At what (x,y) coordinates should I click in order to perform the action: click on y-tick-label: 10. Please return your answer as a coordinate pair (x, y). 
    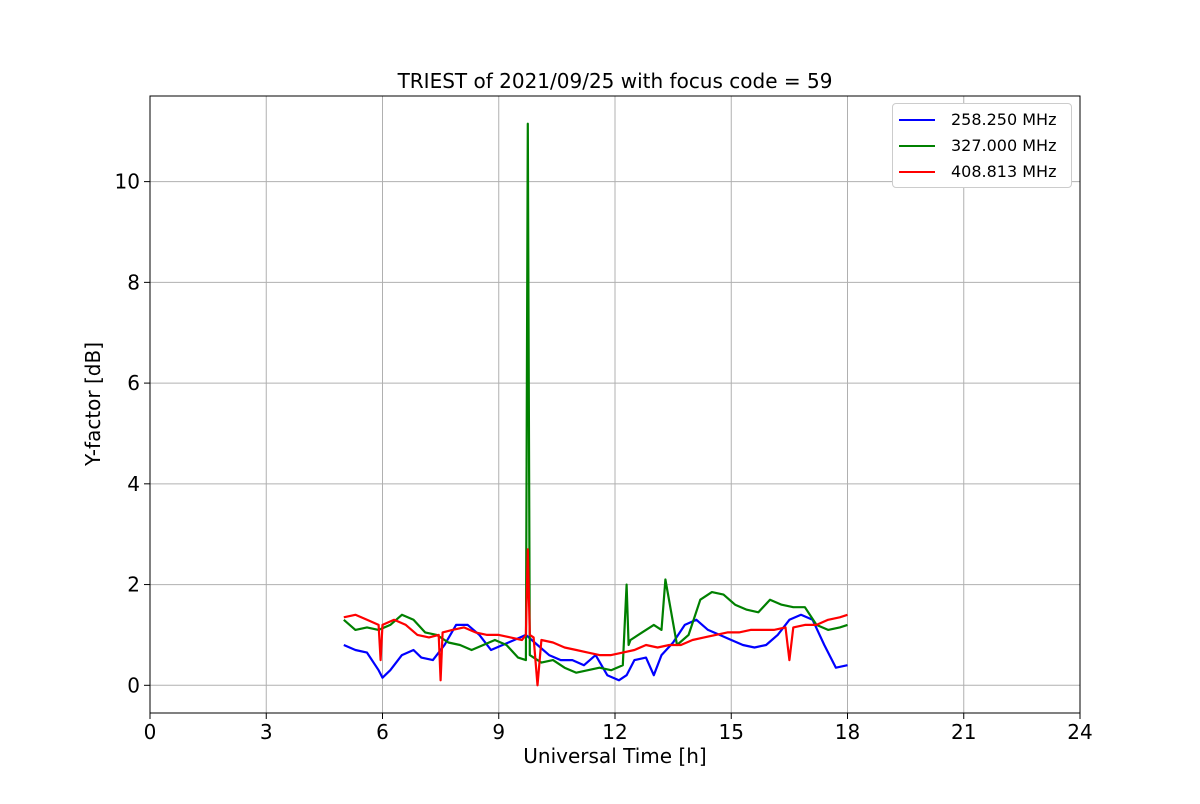
    Looking at the image, I should click on (127, 182).